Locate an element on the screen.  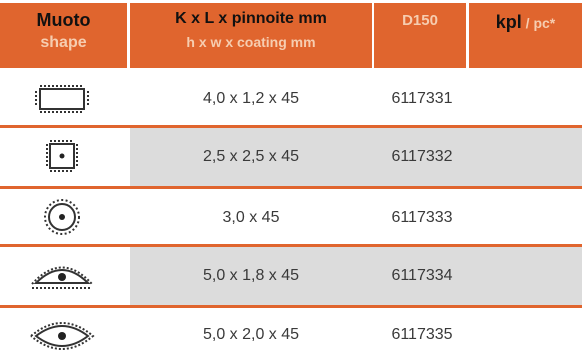
header-size: K x L x pinnoite mm h x w x coating mm is located at coordinates (251, 35).